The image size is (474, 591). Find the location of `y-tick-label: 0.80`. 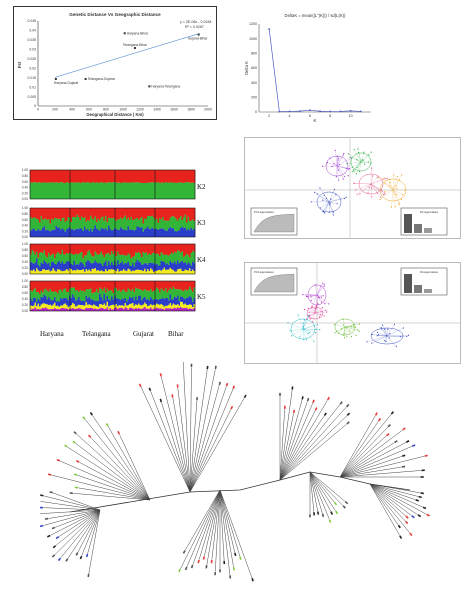

y-tick-label: 0.80 is located at coordinates (25, 250).